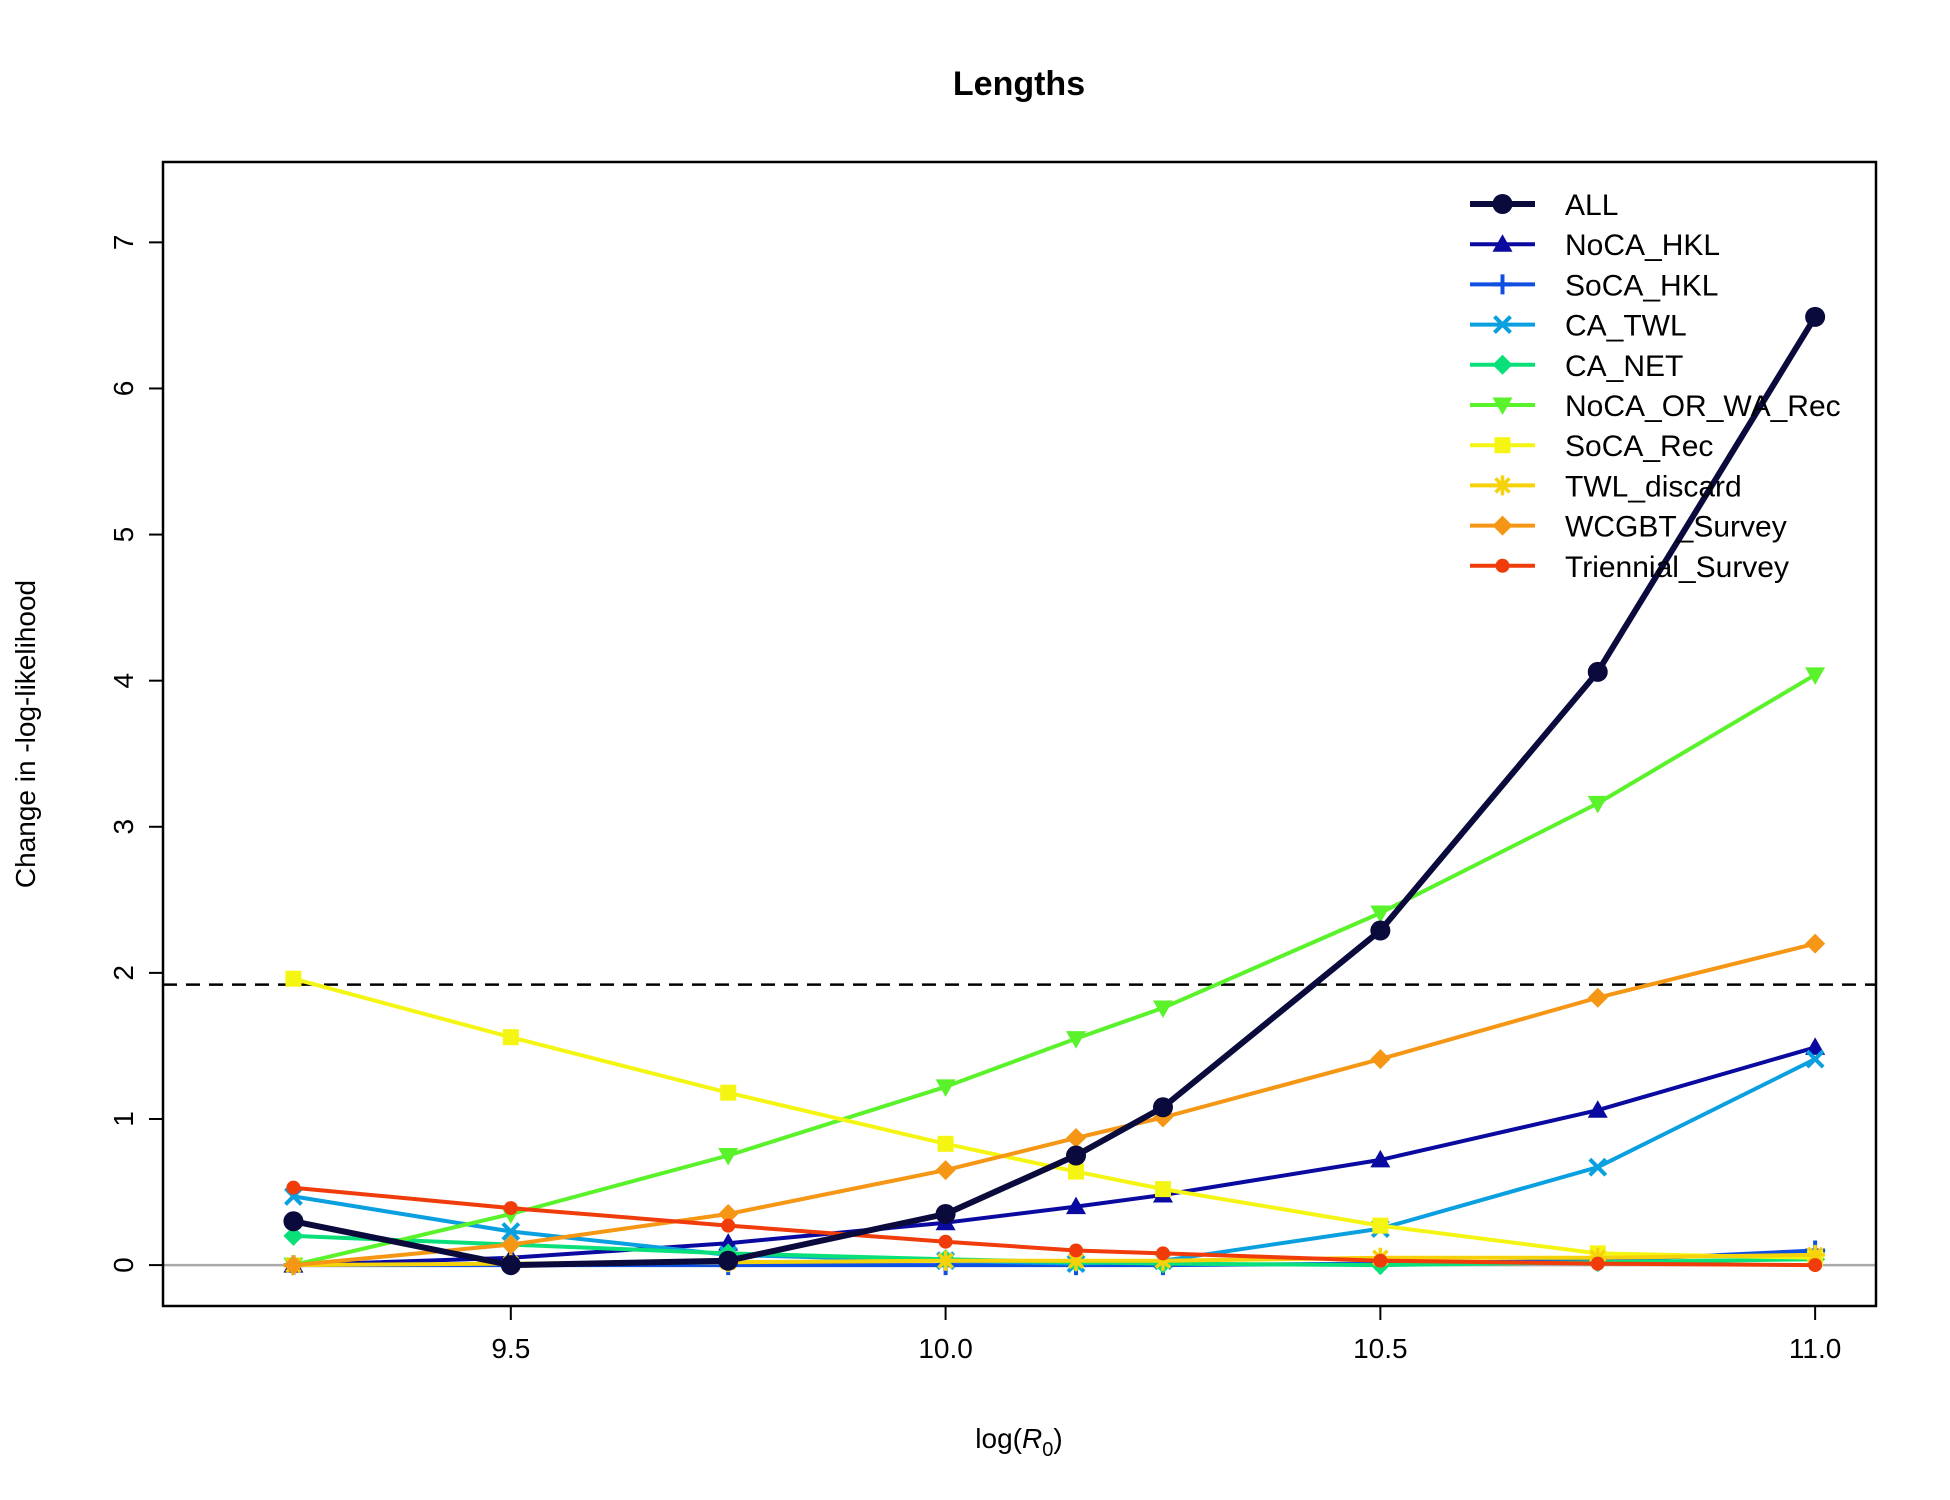 The height and width of the screenshot is (1500, 1950). What do you see at coordinates (1642, 245) in the screenshot?
I see `legend-label: NoCA_HKL` at bounding box center [1642, 245].